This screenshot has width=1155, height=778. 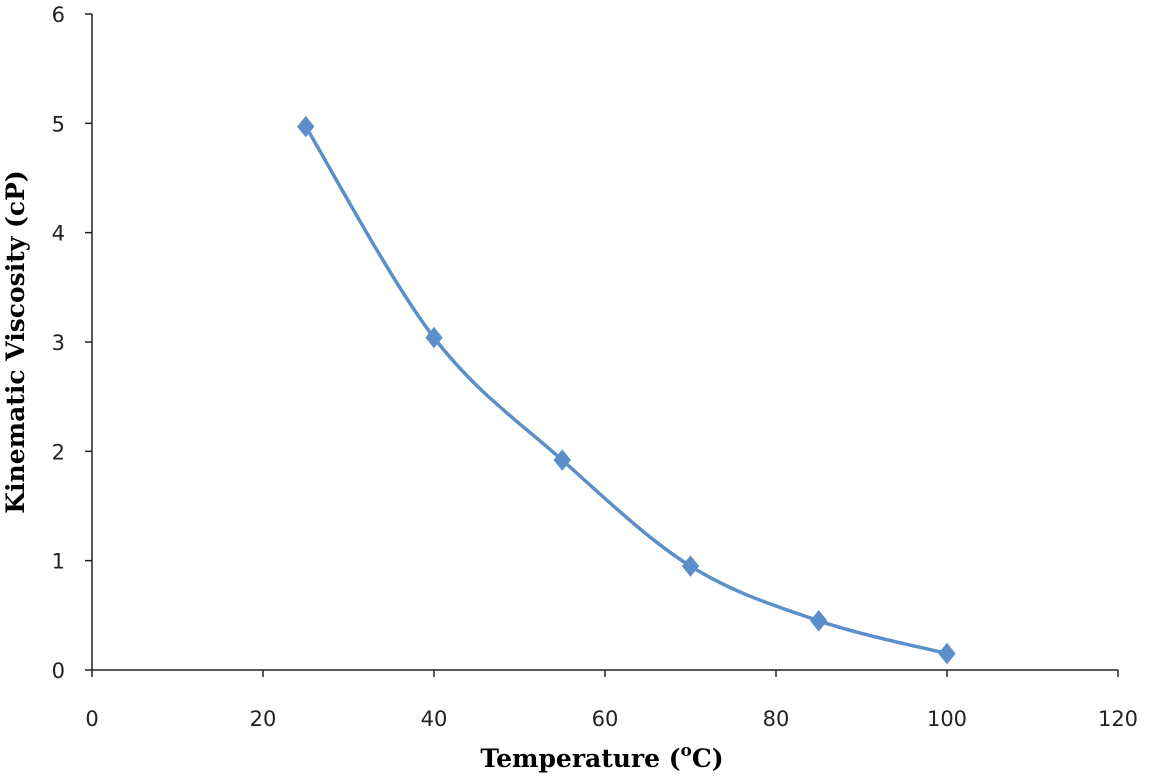 I want to click on x-axis-title-main: Temperature (, so click(x=580, y=758).